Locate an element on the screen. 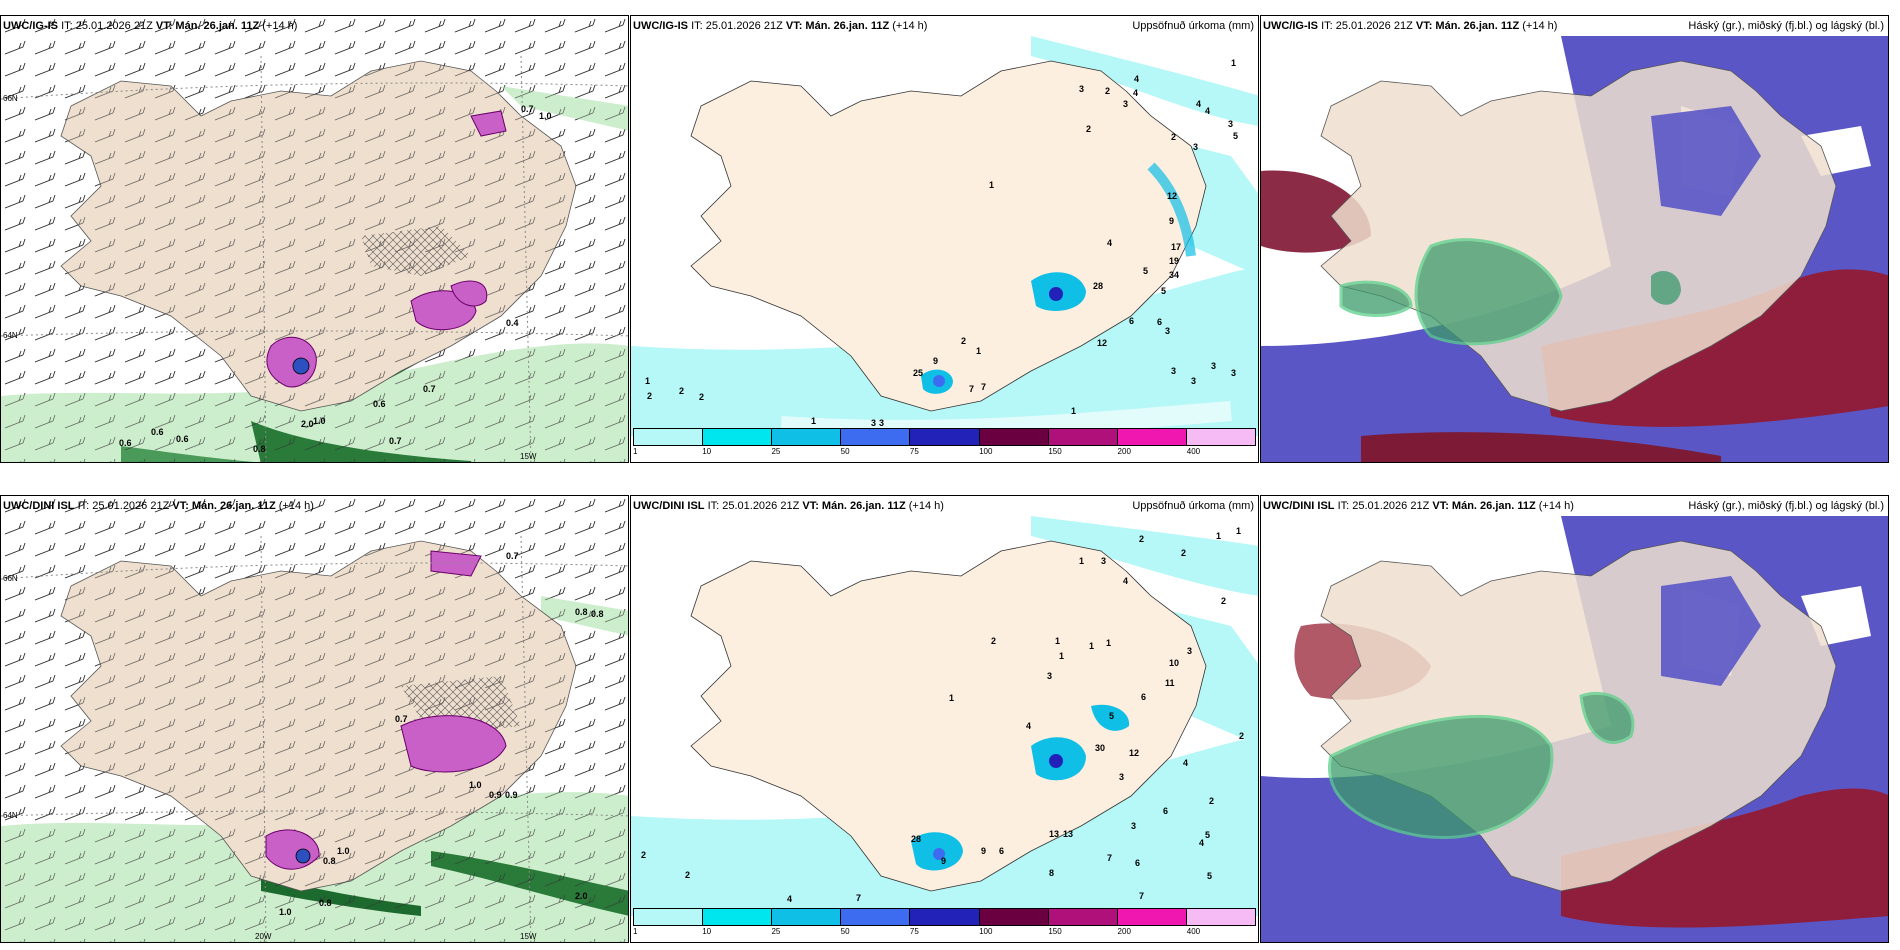 The width and height of the screenshot is (1900, 950). lon-20-label: 20W is located at coordinates (263, 936).